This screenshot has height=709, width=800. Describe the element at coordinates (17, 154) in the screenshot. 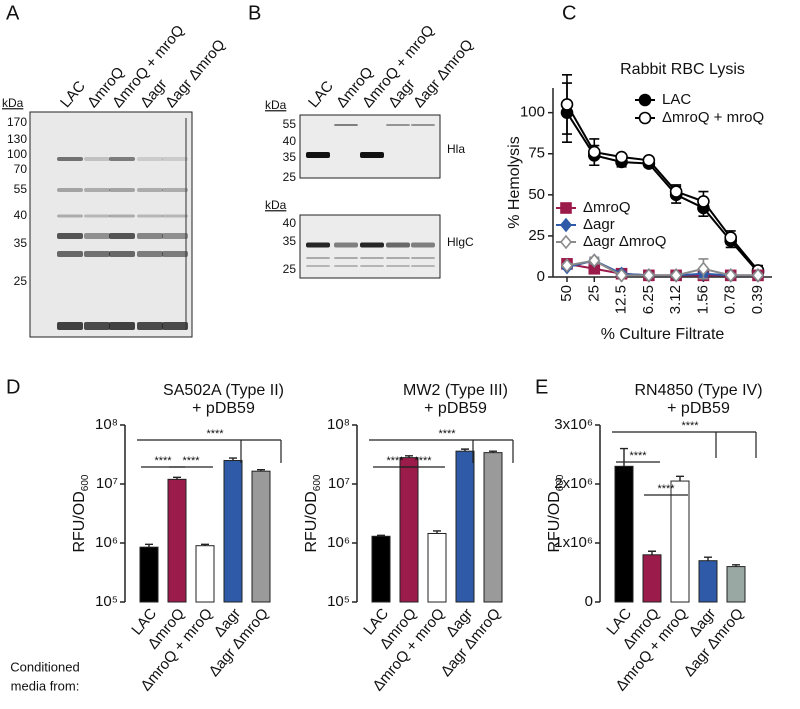

I see `marker-label: 100` at that location.